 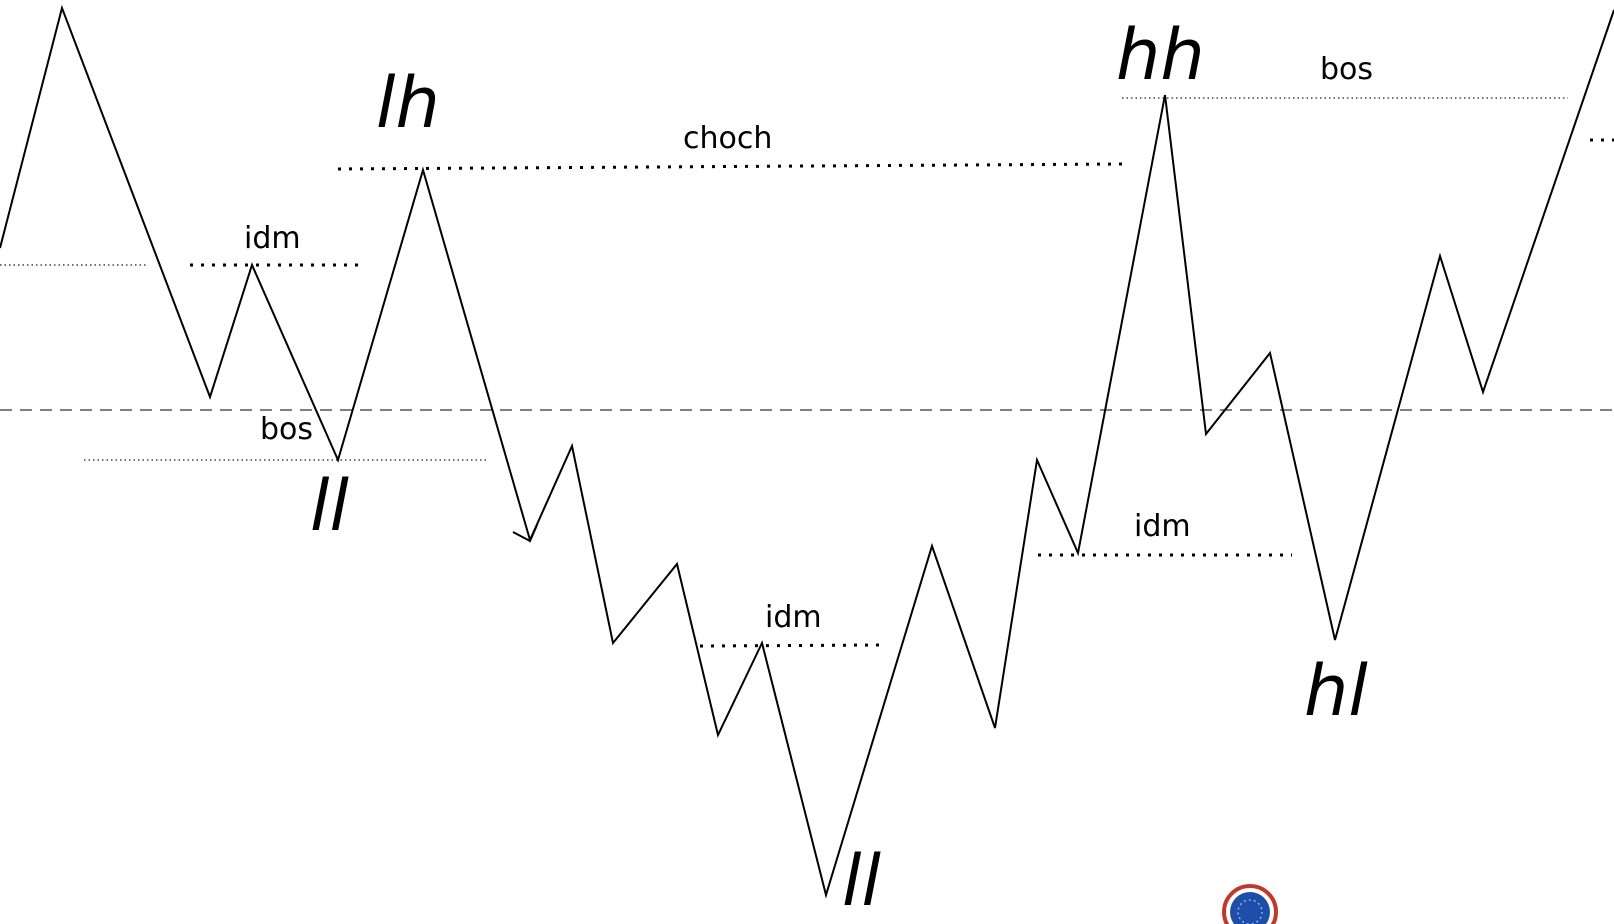 I want to click on level-label-choch: choch, so click(x=727, y=138).